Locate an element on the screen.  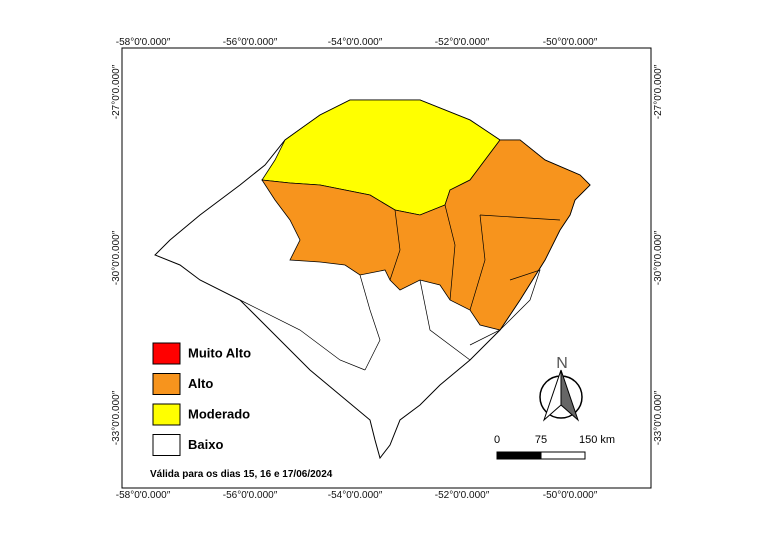
north-arrow: N is located at coordinates (561, 388).